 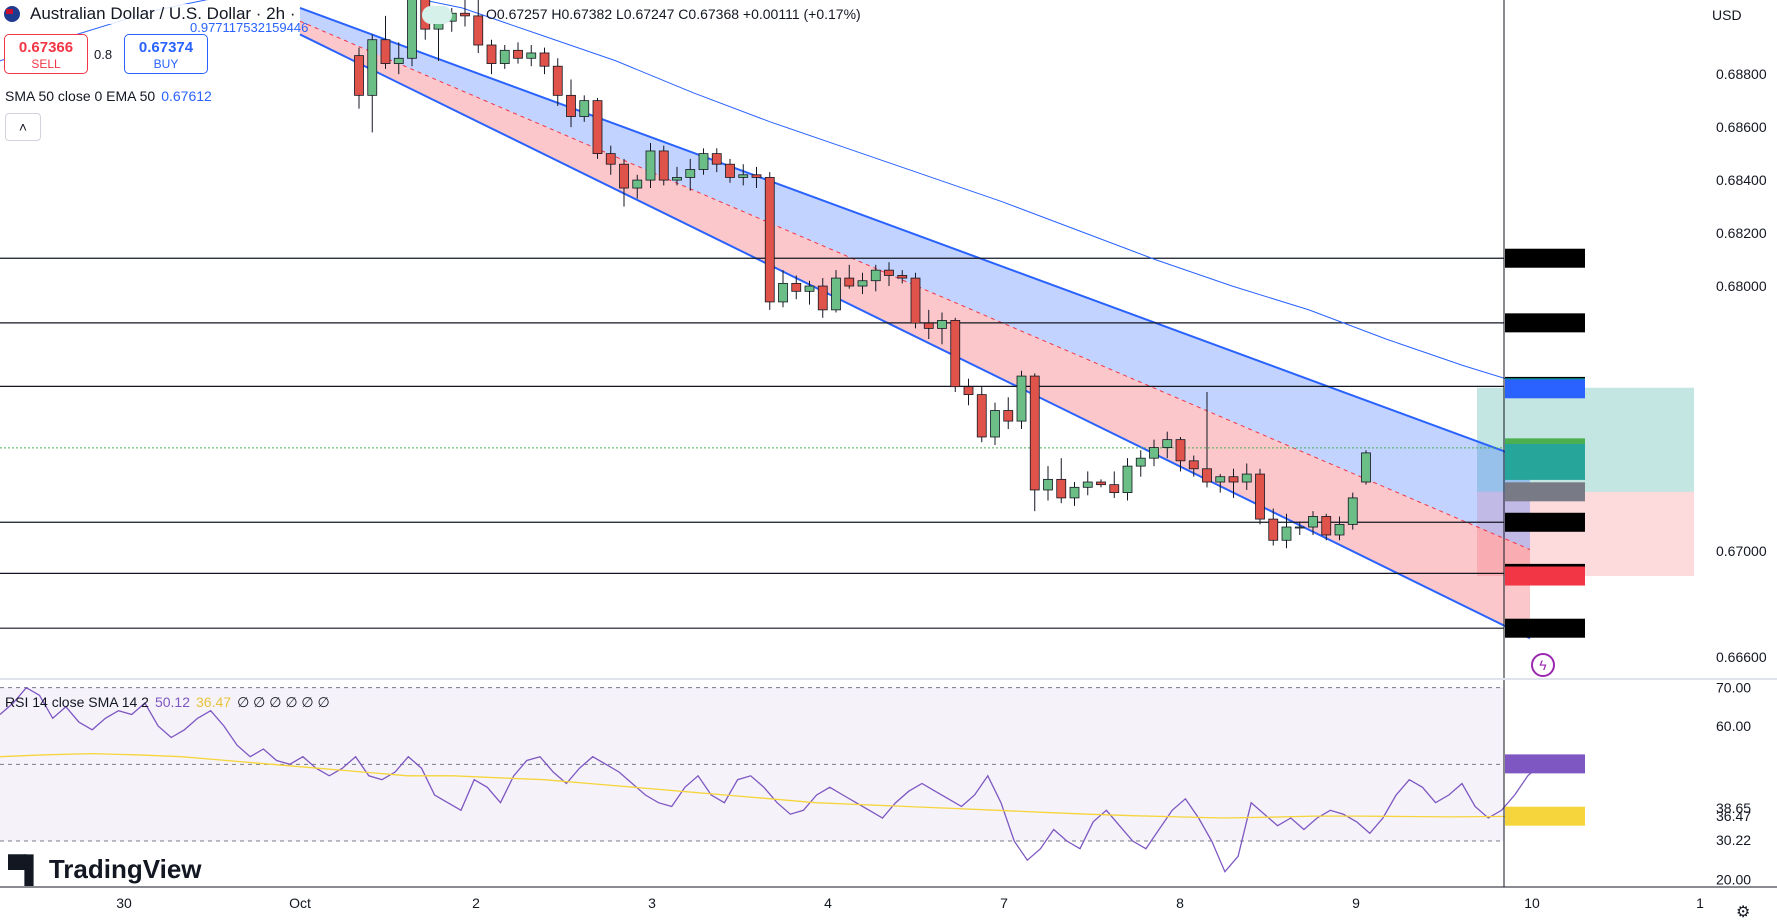 I want to click on time-tick-label: 8, so click(x=1180, y=903).